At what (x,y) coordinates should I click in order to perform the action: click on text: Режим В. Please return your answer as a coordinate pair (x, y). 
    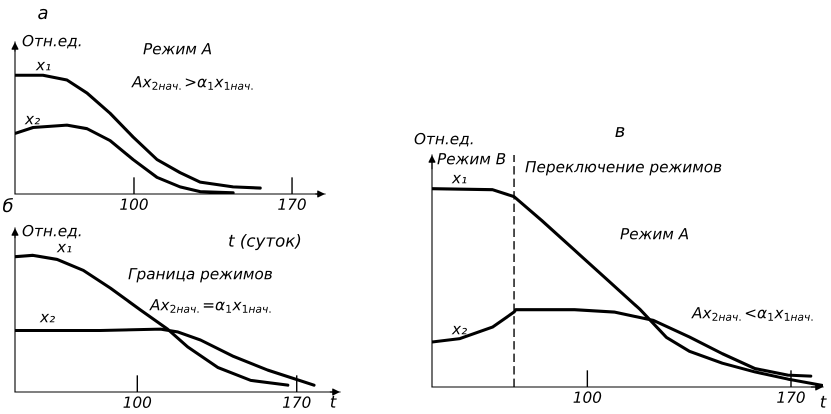
    Looking at the image, I should click on (471, 158).